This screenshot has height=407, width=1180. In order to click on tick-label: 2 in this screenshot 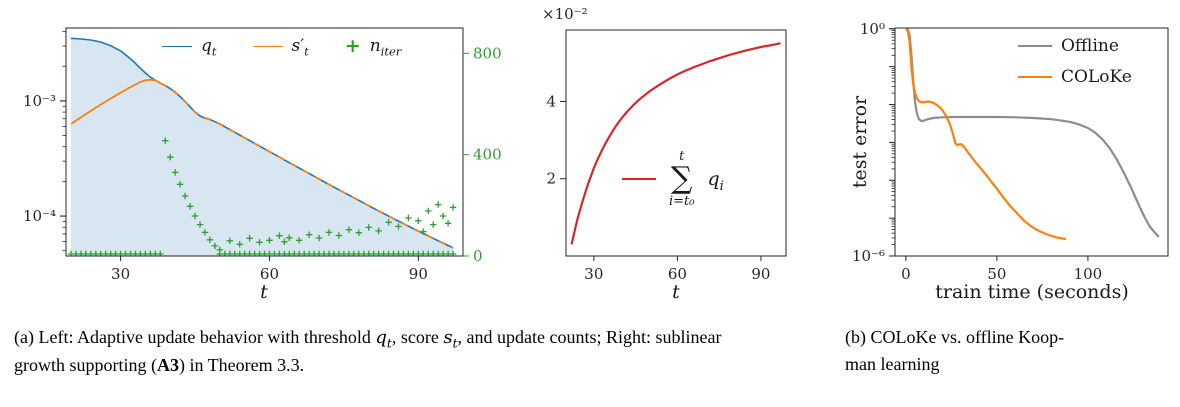, I will do `click(551, 179)`.